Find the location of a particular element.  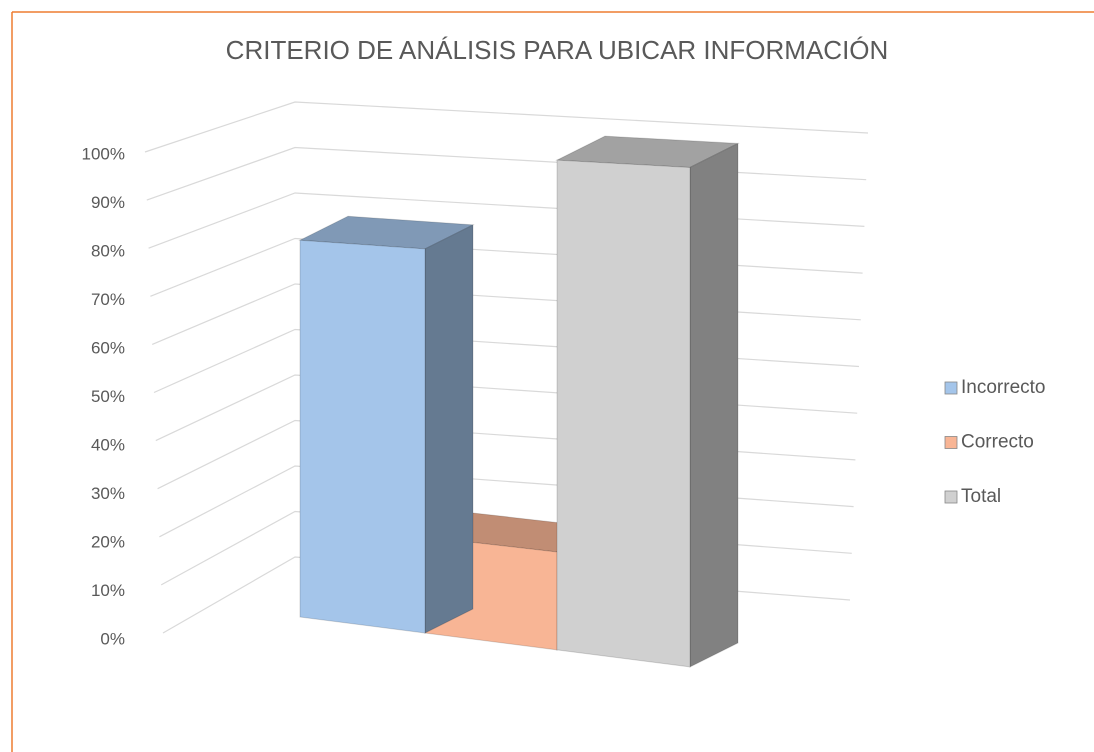

y-tick-label: 20% is located at coordinates (108, 541).